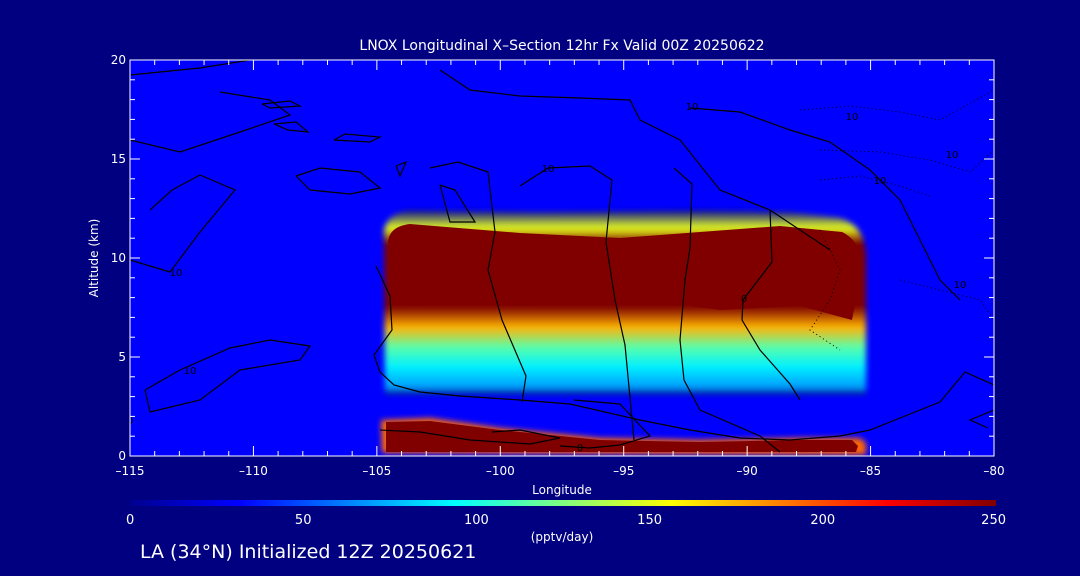 Image resolution: width=1080 pixels, height=576 pixels. I want to click on y-tick-label: 15, so click(118, 159).